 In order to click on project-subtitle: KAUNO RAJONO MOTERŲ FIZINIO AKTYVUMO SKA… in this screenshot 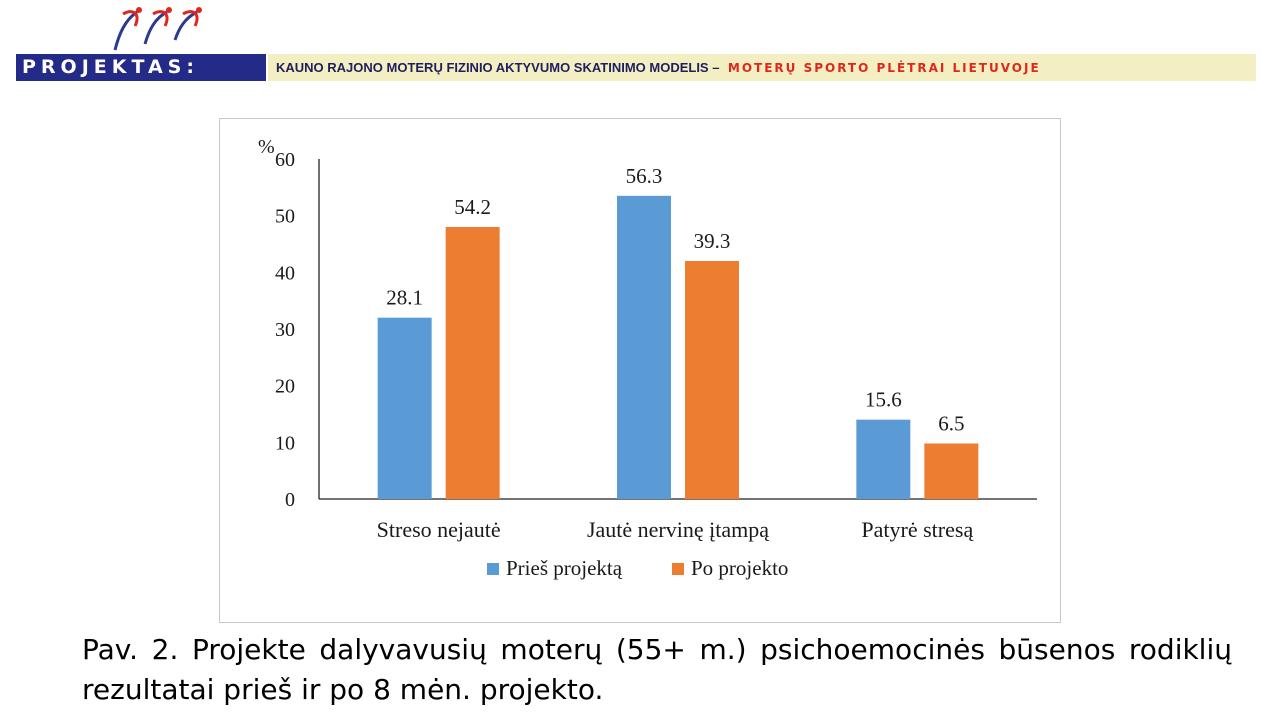, I will do `click(762, 67)`.